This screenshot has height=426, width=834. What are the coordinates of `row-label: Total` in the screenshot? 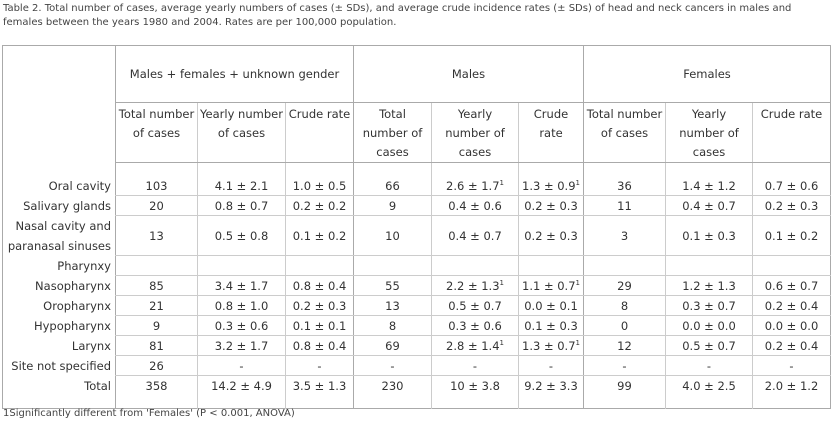 It's located at (59, 392).